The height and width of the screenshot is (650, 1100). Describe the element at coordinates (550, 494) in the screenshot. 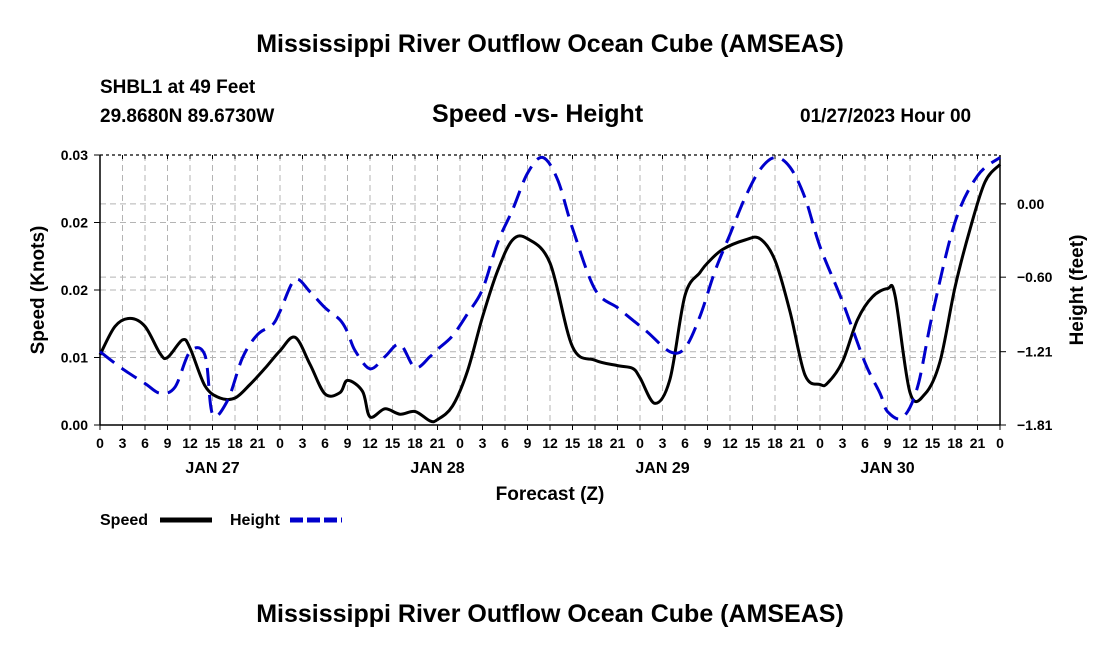

I see `x-axis-title: Forecast (Z)` at that location.